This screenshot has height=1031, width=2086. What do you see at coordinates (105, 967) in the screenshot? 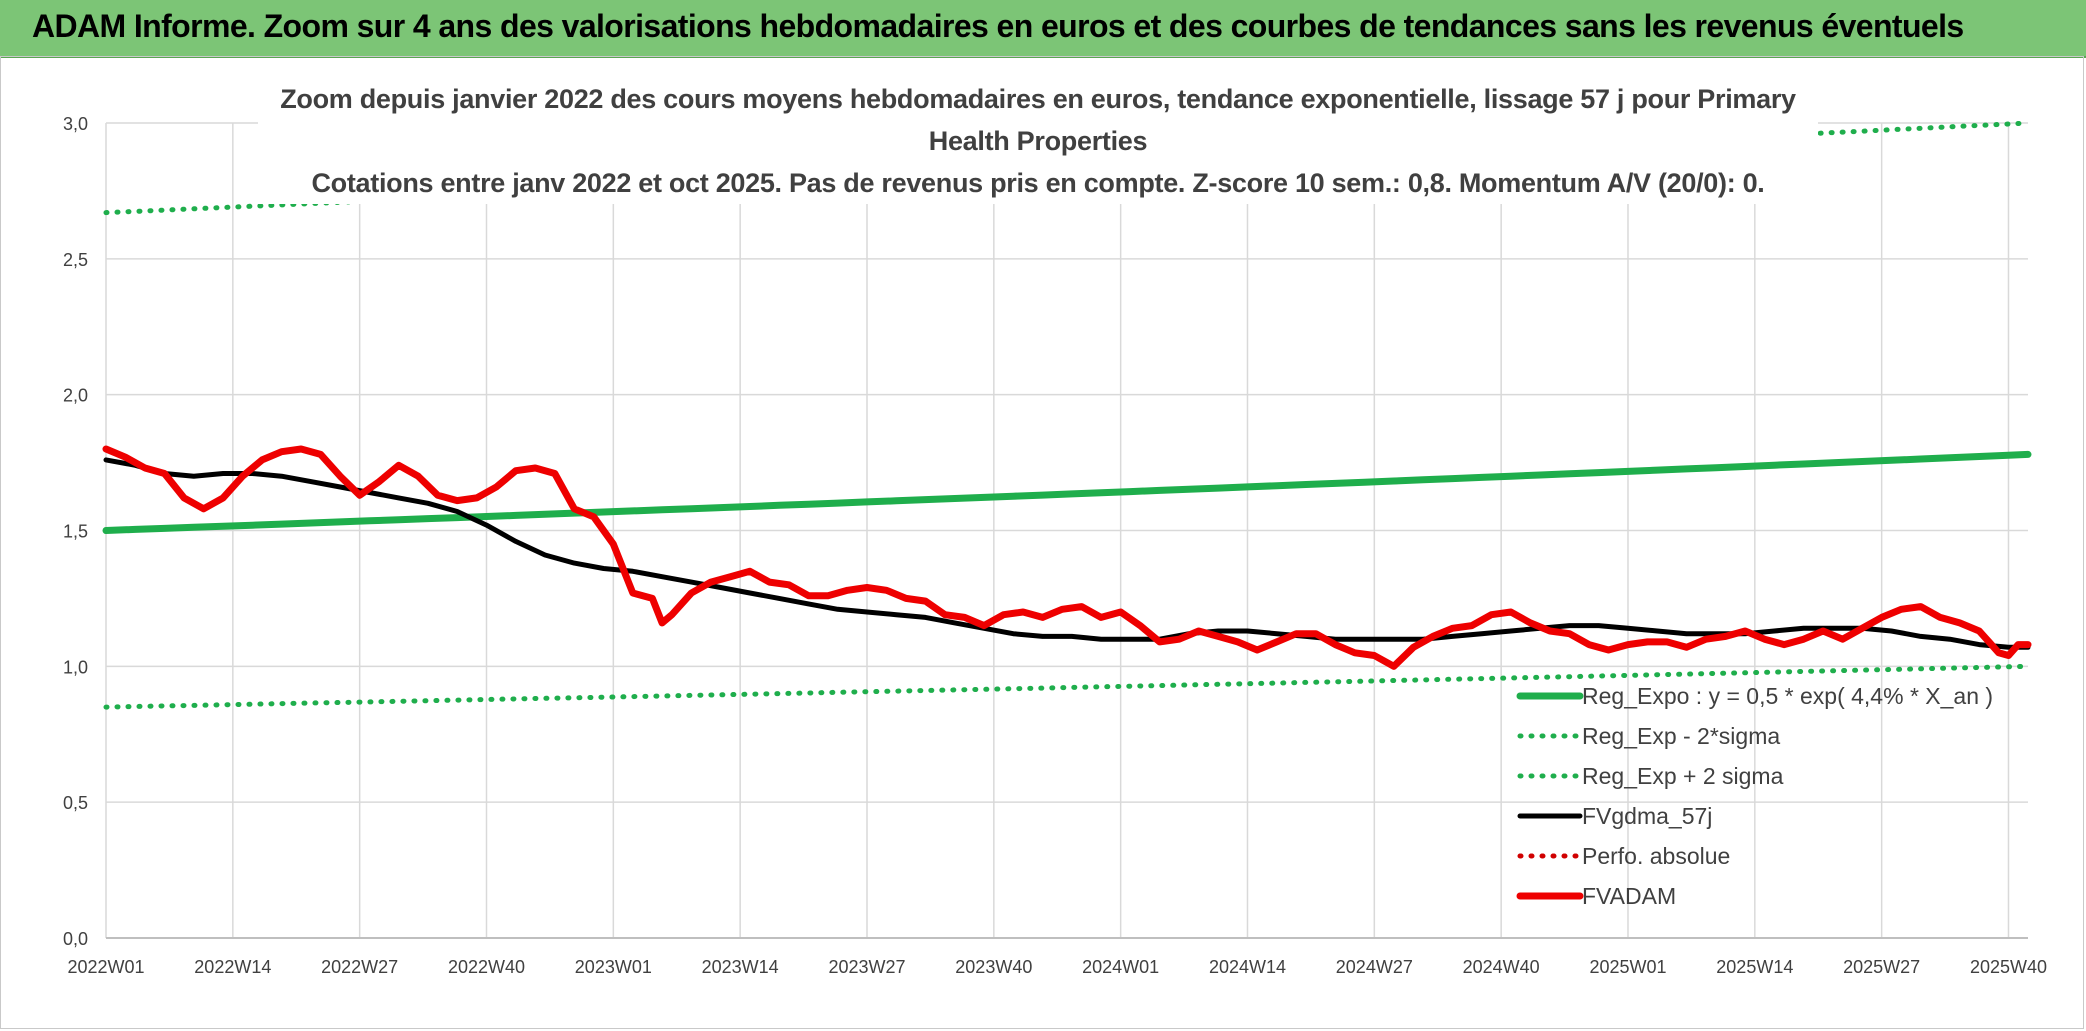
I see `x-tick-label: 2022W01` at bounding box center [105, 967].